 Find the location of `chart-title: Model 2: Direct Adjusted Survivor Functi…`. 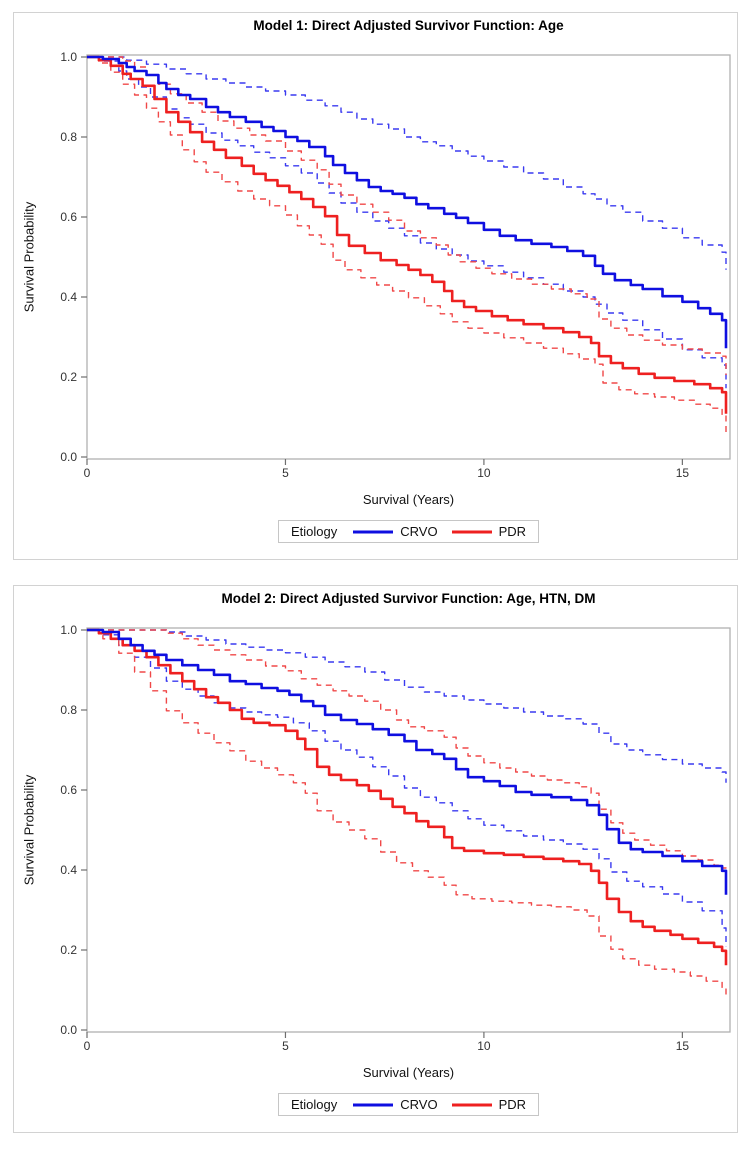

chart-title: Model 2: Direct Adjusted Survivor Functi… is located at coordinates (408, 598).